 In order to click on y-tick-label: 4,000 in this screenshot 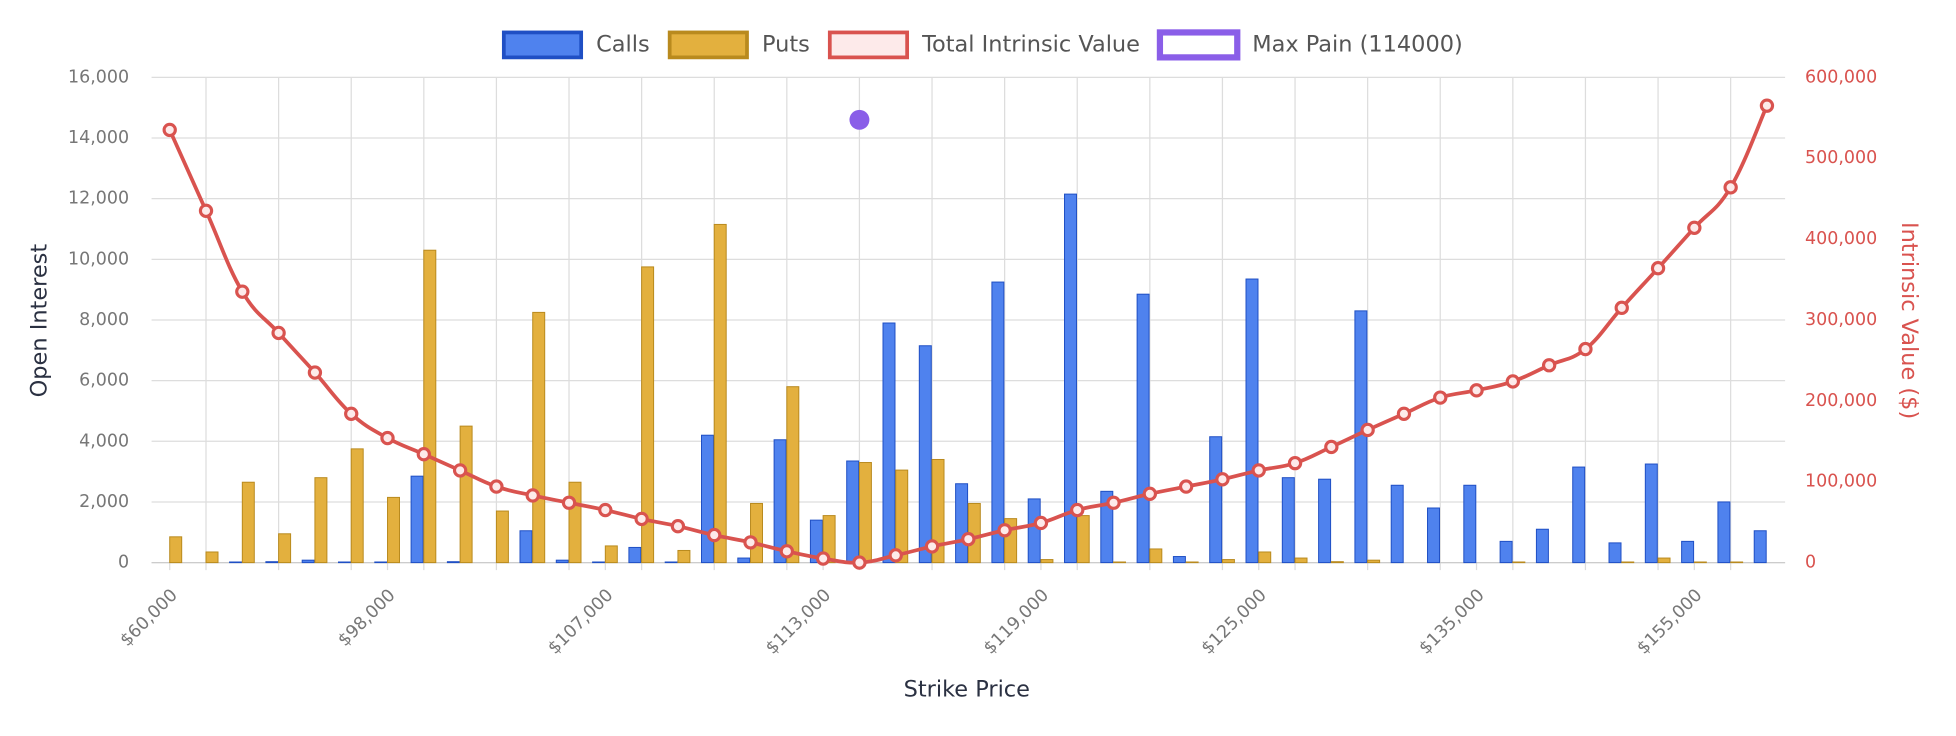, I will do `click(104, 441)`.